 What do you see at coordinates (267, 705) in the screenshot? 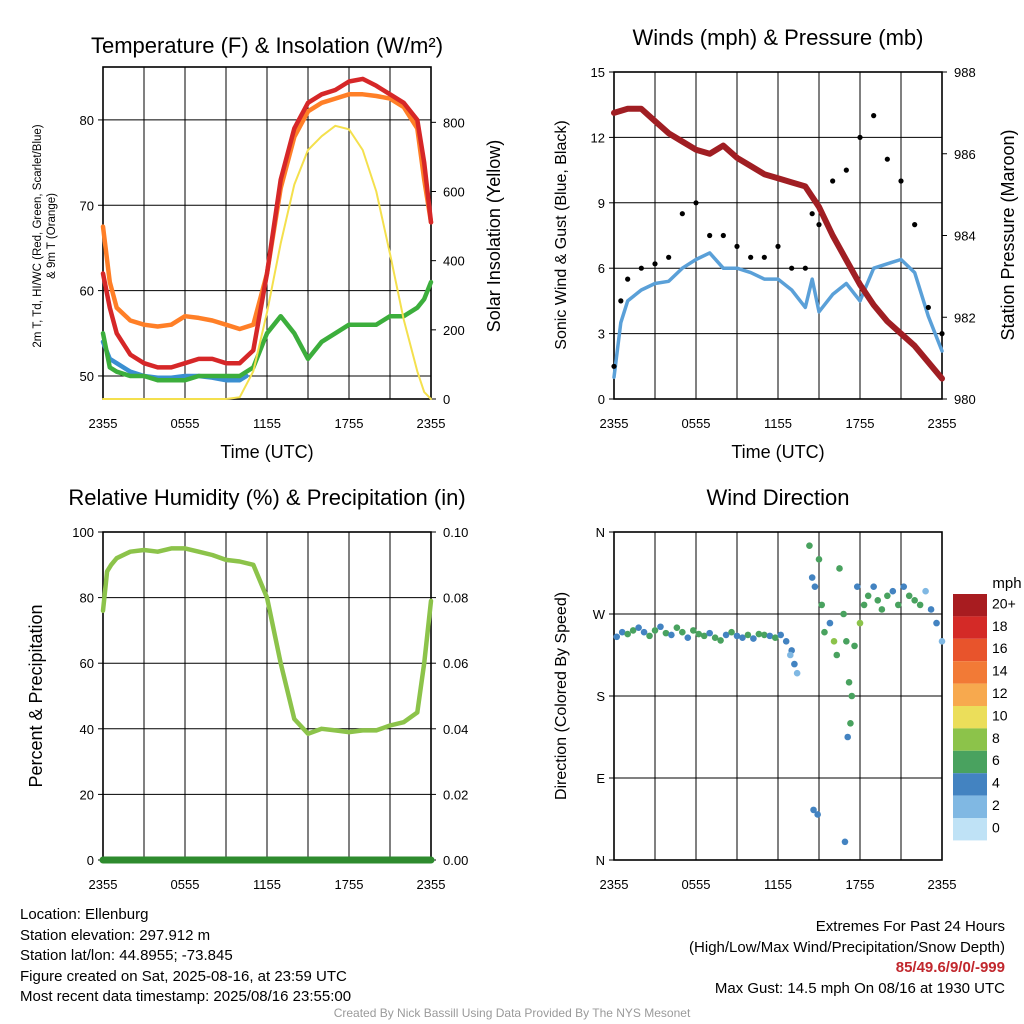
I see `humidity-series` at bounding box center [267, 705].